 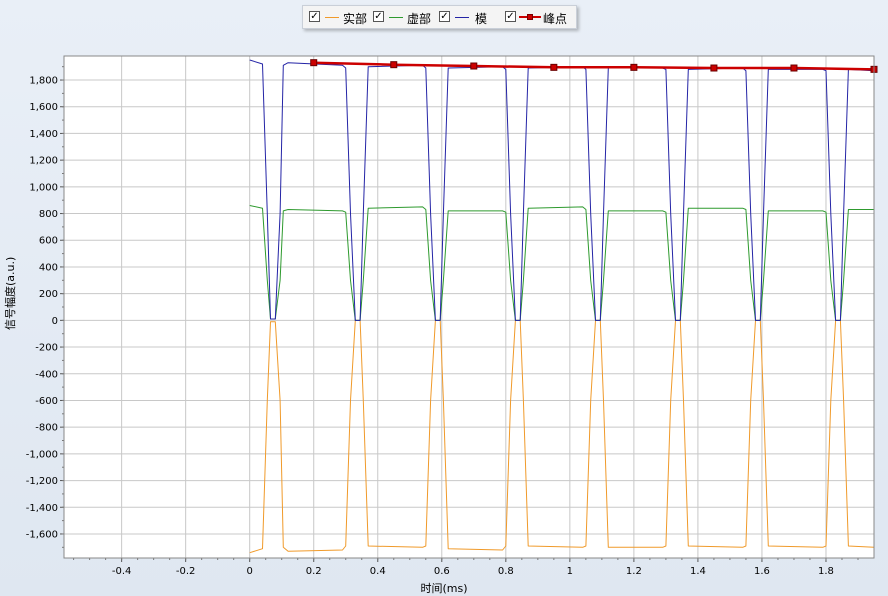 What do you see at coordinates (43, 81) in the screenshot?
I see `y-tick-label: 1,800` at bounding box center [43, 81].